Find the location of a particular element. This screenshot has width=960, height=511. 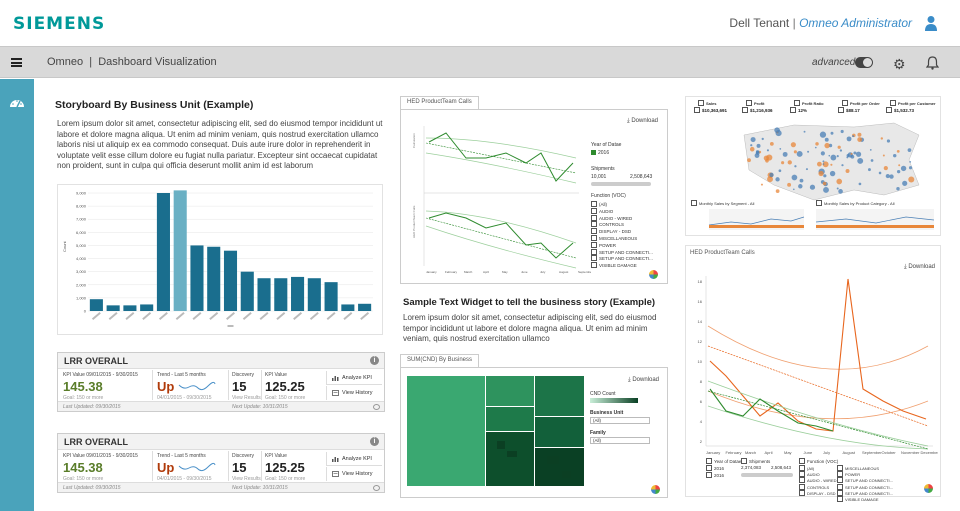

hed1-function-item: DISPLAY - DSD is located at coordinates (611, 231).